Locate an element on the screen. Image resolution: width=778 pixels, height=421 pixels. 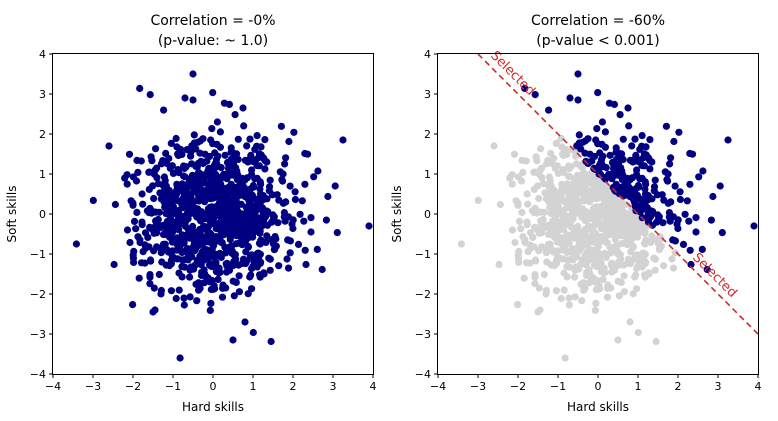
left-chart-subtitle: (p-value: ~ 1.0) is located at coordinates (213, 41).